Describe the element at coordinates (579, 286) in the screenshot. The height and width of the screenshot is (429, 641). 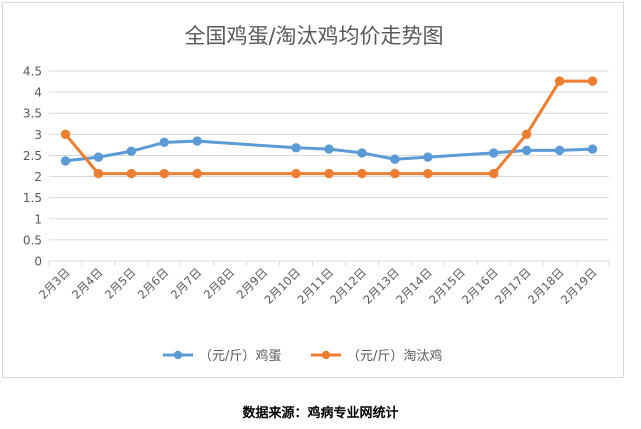
I see `x-tick-label: 2月19日` at that location.